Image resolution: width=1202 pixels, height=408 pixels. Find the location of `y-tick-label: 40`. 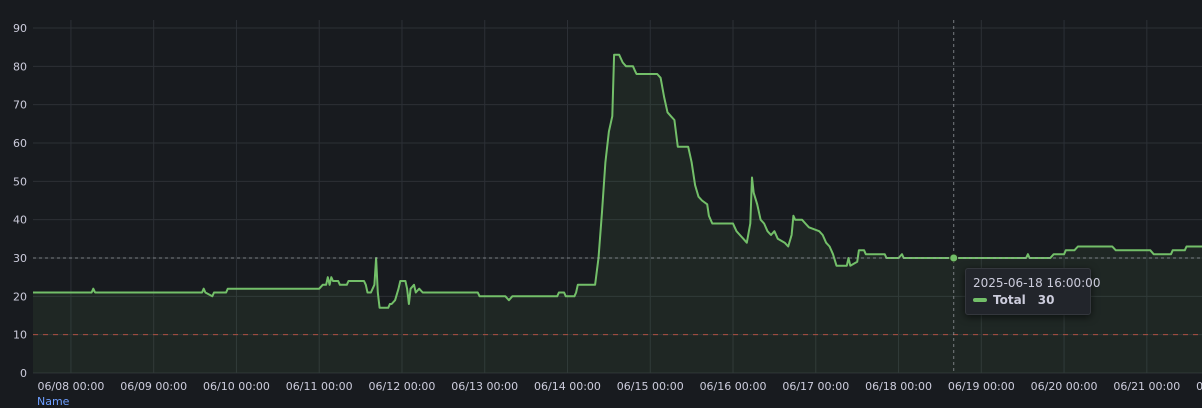

y-tick-label: 40 is located at coordinates (20, 220).